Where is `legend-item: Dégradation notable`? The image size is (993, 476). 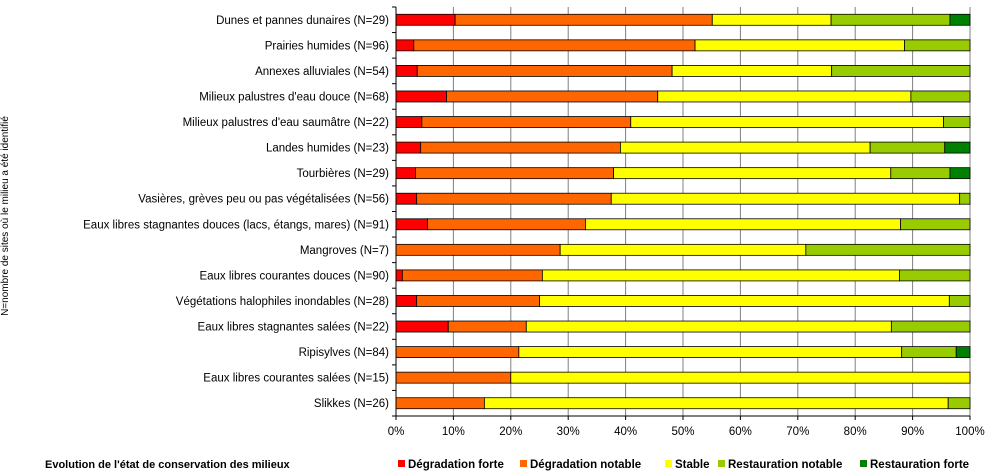
legend-item: Dégradation notable is located at coordinates (580, 465).